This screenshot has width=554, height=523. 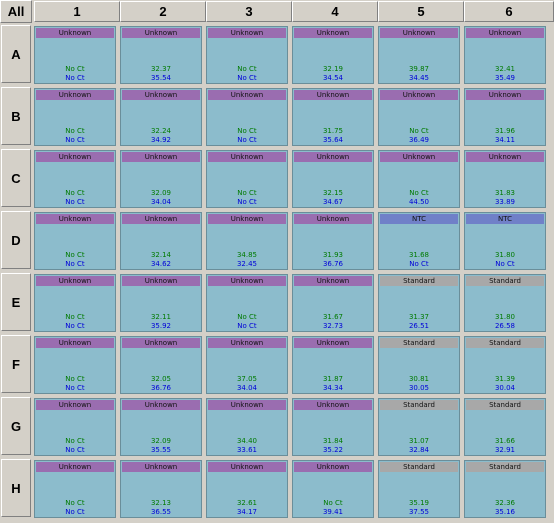 I want to click on well-d6: NTC 31.80 No Ct, so click(x=505, y=241).